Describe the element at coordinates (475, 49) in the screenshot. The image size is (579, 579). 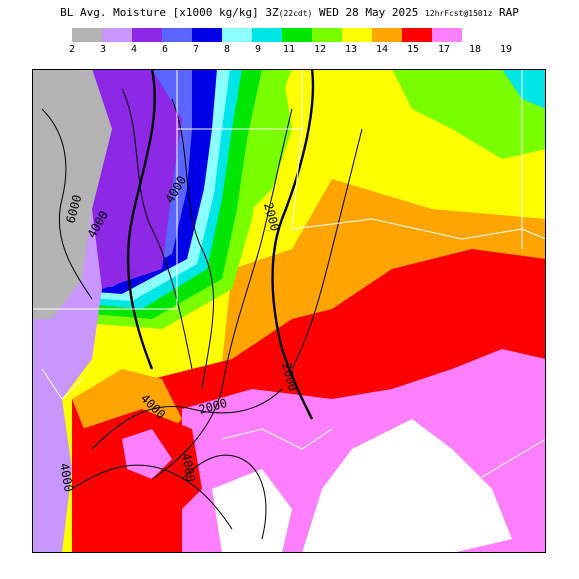
I see `legend-tick-label: 18` at that location.